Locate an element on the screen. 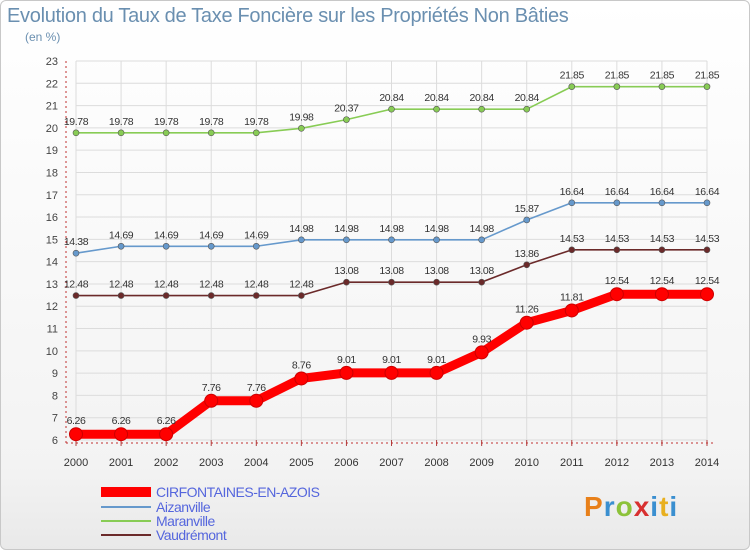 This screenshot has width=750, height=550. y-tick-label: 8 is located at coordinates (55, 396).